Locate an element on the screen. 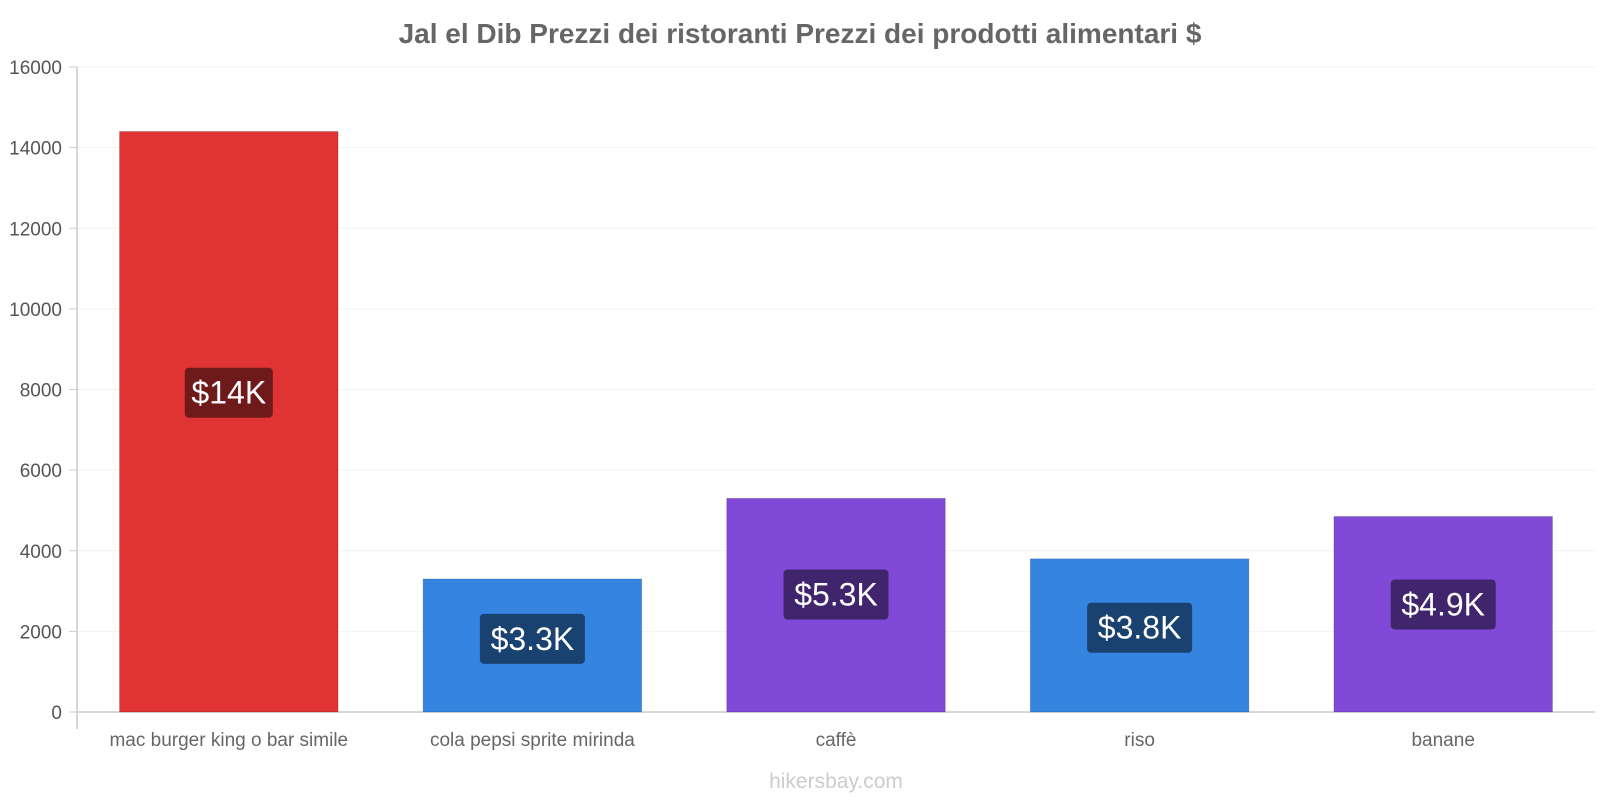 The height and width of the screenshot is (800, 1600). y-tick-label: 0 is located at coordinates (56, 713).